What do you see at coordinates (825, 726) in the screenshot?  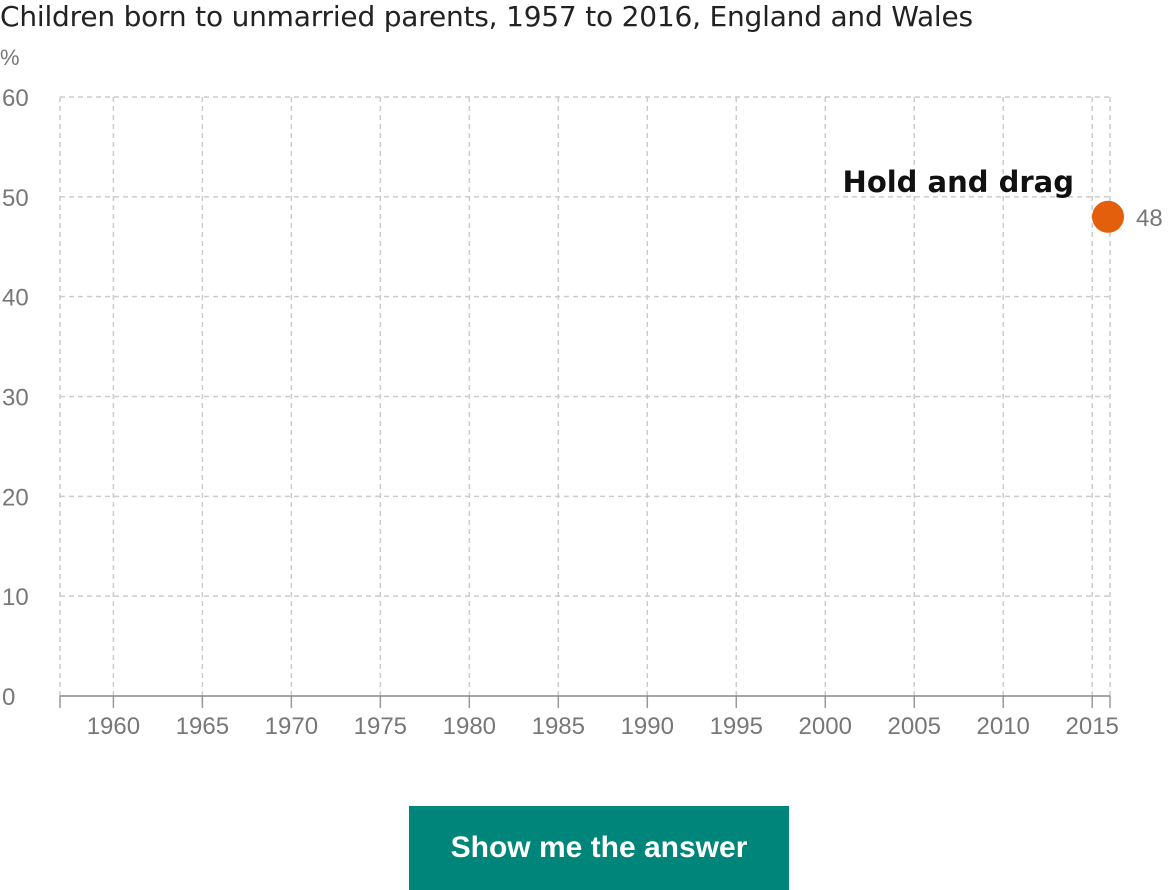 I see `x-tick-label: 2000` at bounding box center [825, 726].